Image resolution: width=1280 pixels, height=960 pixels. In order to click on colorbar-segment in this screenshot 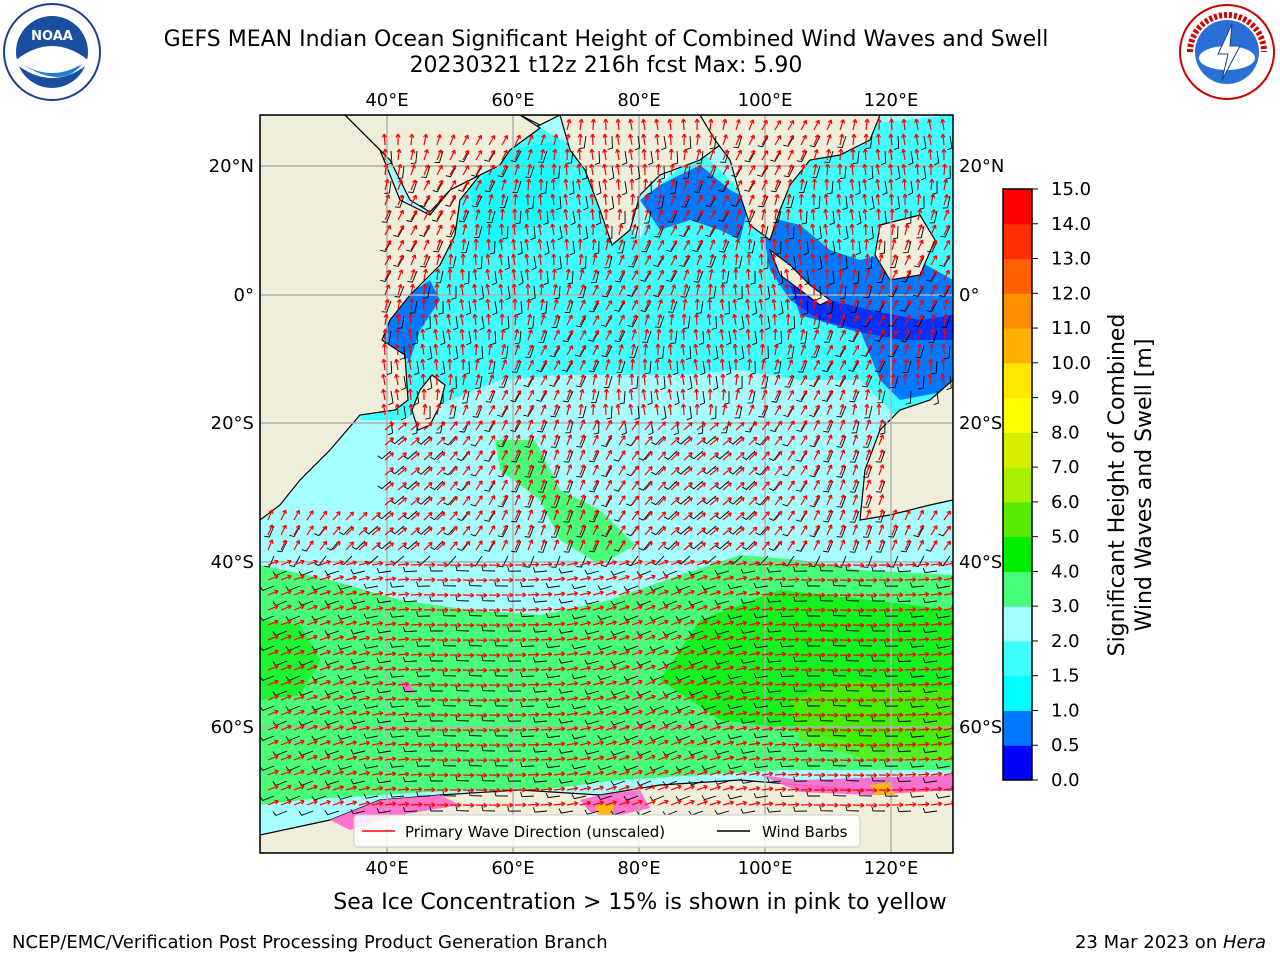, I will do `click(1017, 276)`.